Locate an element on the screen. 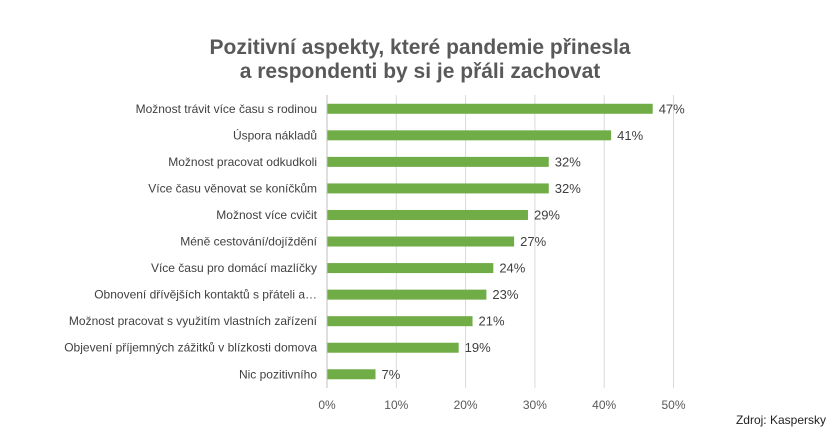 The width and height of the screenshot is (840, 443). x-tick-label: 50% is located at coordinates (673, 405).